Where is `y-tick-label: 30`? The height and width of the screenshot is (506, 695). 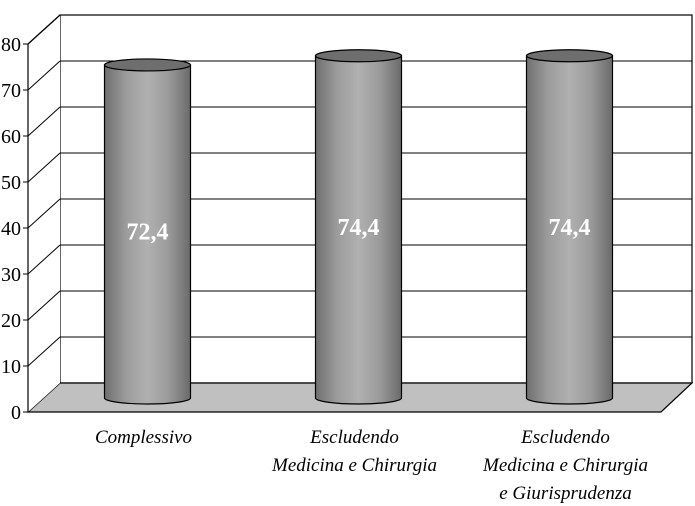 y-tick-label: 30 is located at coordinates (11, 275).